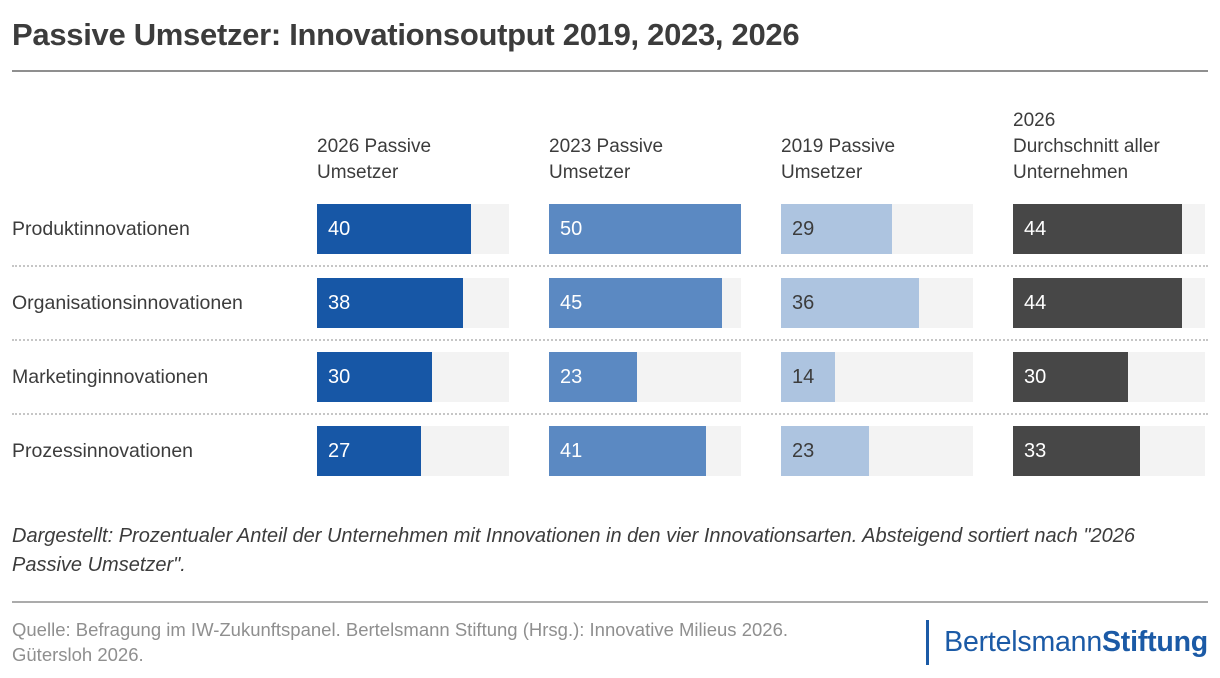 This screenshot has width=1220, height=678. I want to click on column-header-4: 2026 Durchschnitt aller Unternehmen, so click(1109, 147).